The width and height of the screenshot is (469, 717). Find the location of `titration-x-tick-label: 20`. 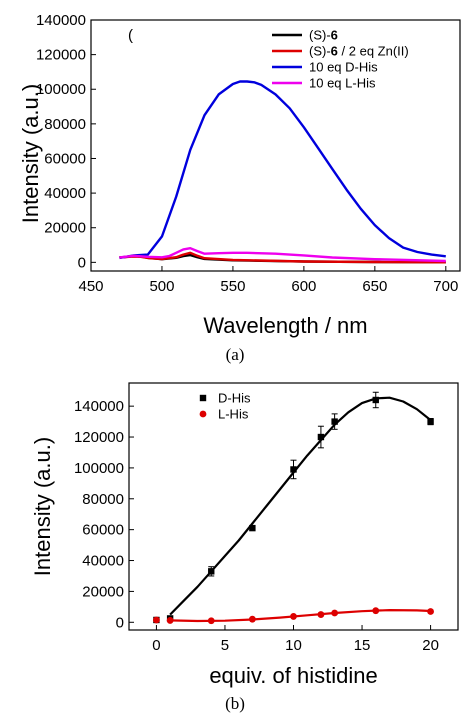

titration-x-tick-label: 20 is located at coordinates (430, 645).